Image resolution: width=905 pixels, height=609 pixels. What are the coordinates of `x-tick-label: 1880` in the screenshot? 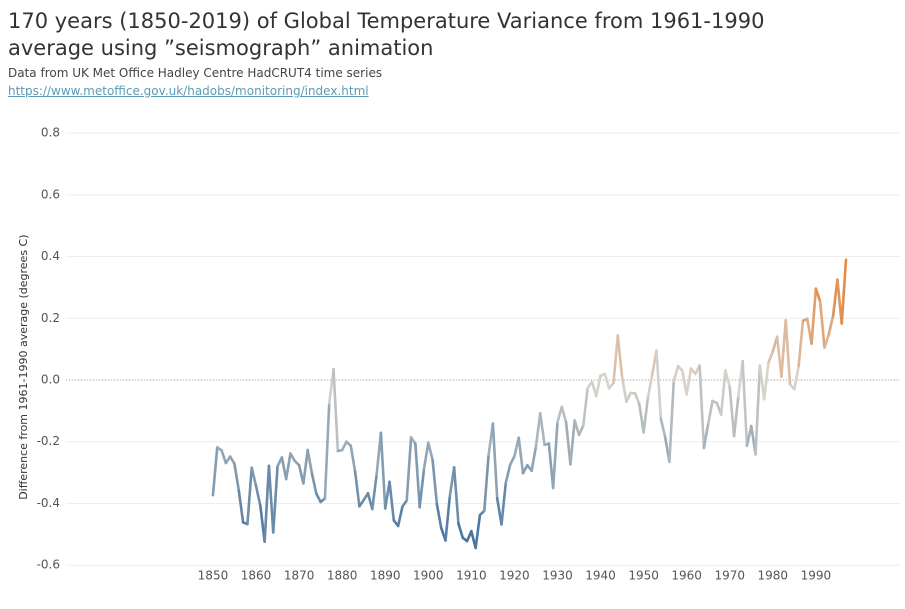 It's located at (342, 576).